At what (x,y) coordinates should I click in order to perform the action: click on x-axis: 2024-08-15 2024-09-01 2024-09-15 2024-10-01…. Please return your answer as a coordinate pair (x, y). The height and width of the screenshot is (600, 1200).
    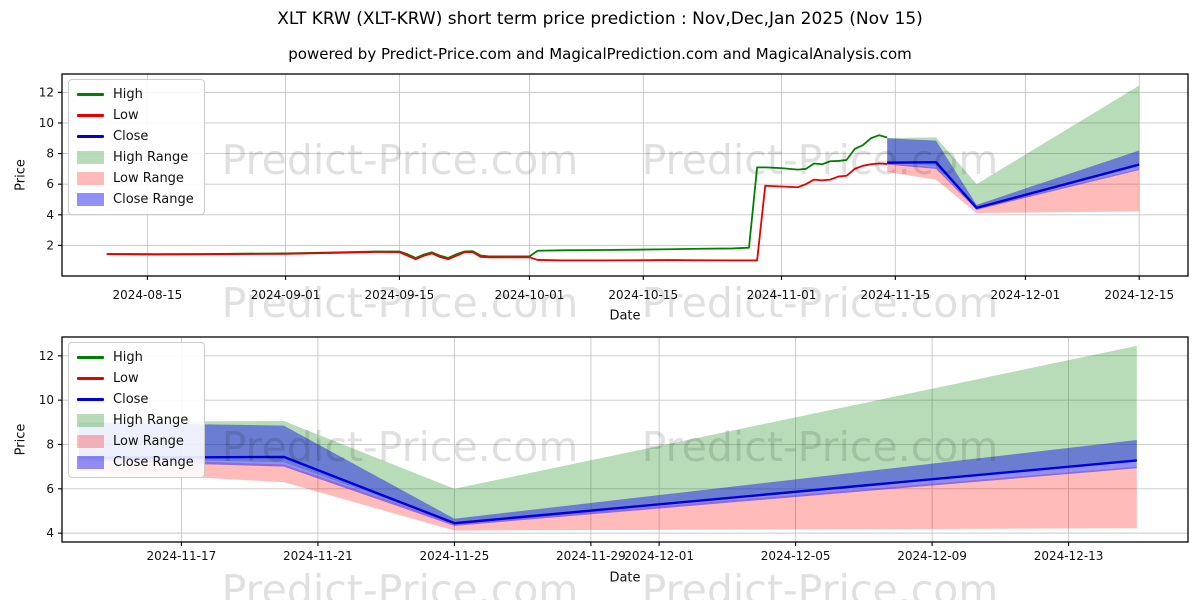
    Looking at the image, I should click on (643, 300).